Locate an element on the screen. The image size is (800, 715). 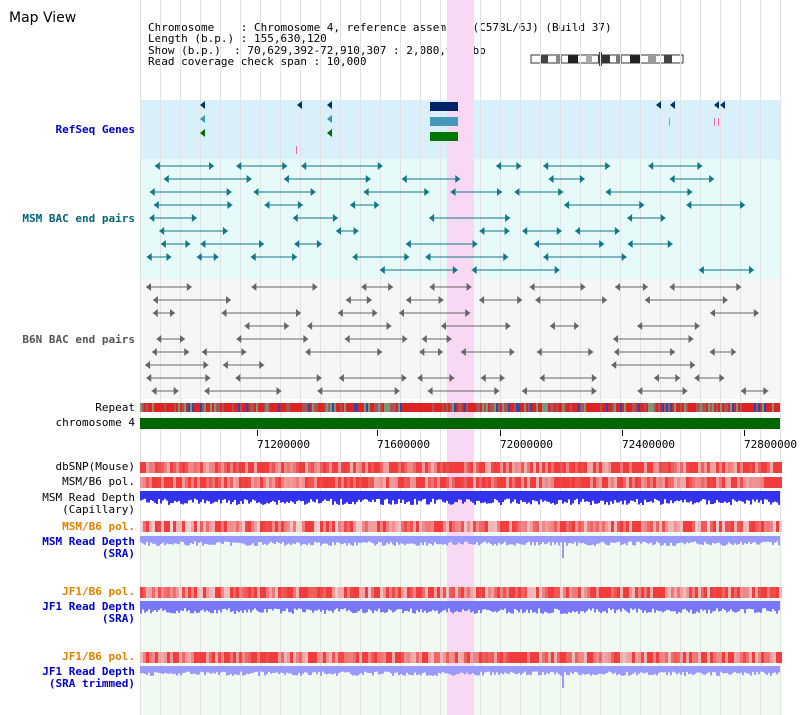
chromosome-ideogram is located at coordinates (608, 59).